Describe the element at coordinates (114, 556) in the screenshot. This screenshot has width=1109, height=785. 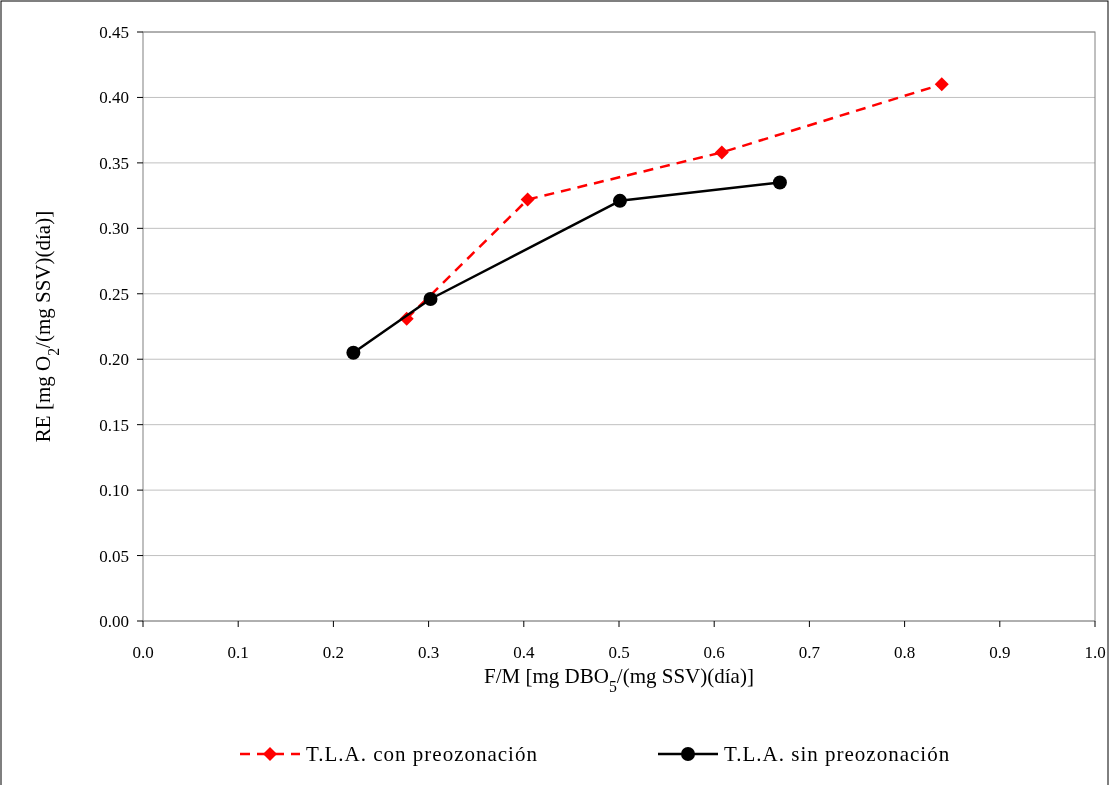
I see `y-tick-label: 0.05` at that location.